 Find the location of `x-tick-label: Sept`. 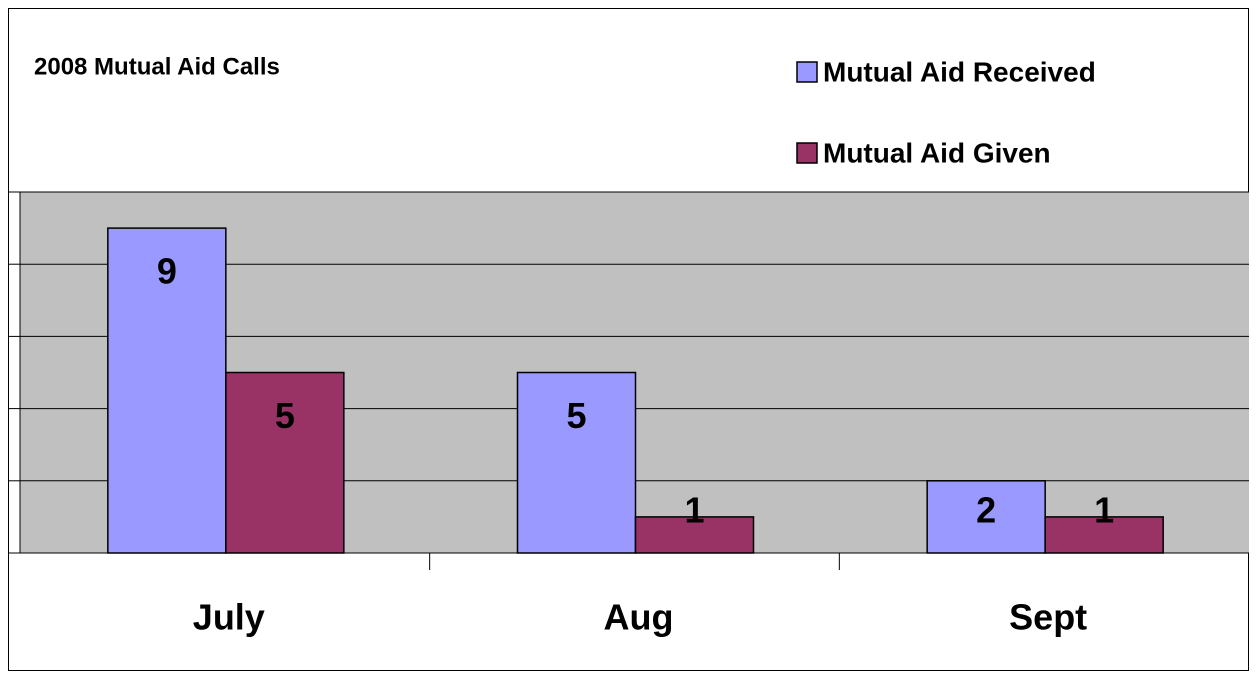

x-tick-label: Sept is located at coordinates (1048, 617).